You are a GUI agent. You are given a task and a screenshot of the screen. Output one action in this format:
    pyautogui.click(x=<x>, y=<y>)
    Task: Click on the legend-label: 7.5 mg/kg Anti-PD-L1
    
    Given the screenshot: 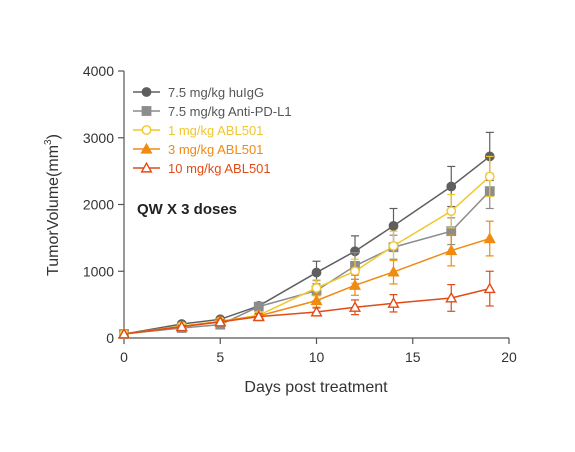 What is the action you would take?
    pyautogui.click(x=230, y=111)
    